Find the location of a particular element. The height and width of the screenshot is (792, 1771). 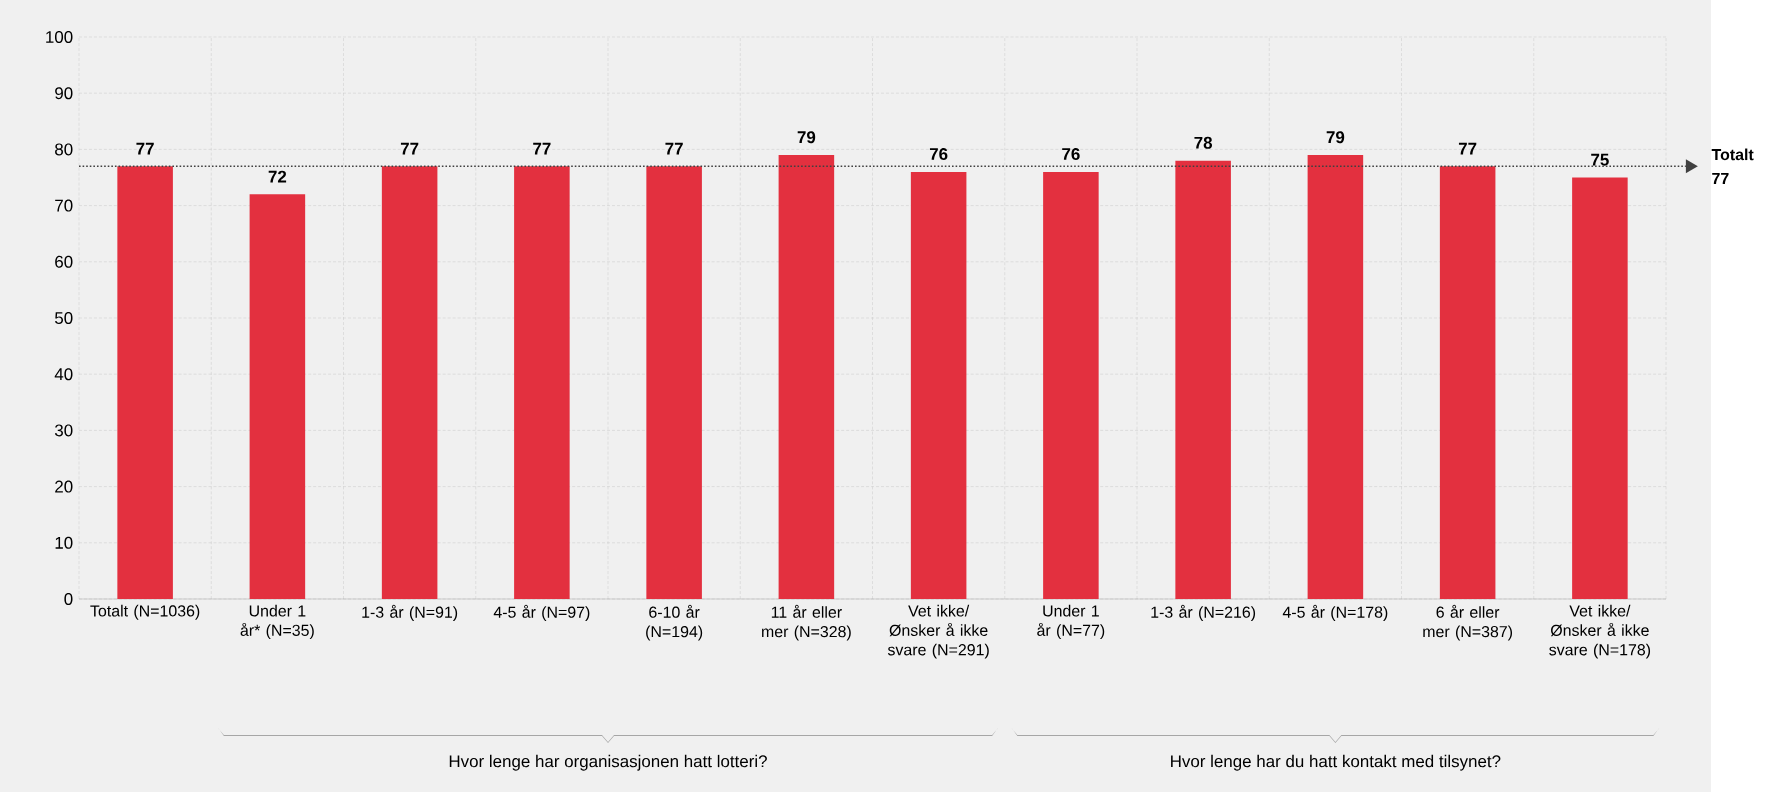

y-tick-label: 60 is located at coordinates (64, 261).